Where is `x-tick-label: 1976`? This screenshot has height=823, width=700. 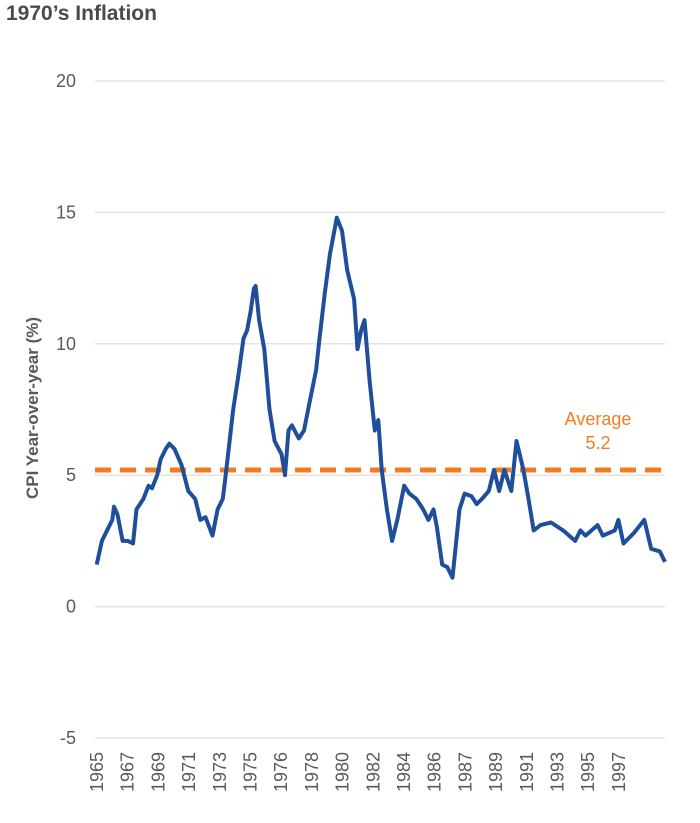
x-tick-label: 1976 is located at coordinates (281, 772).